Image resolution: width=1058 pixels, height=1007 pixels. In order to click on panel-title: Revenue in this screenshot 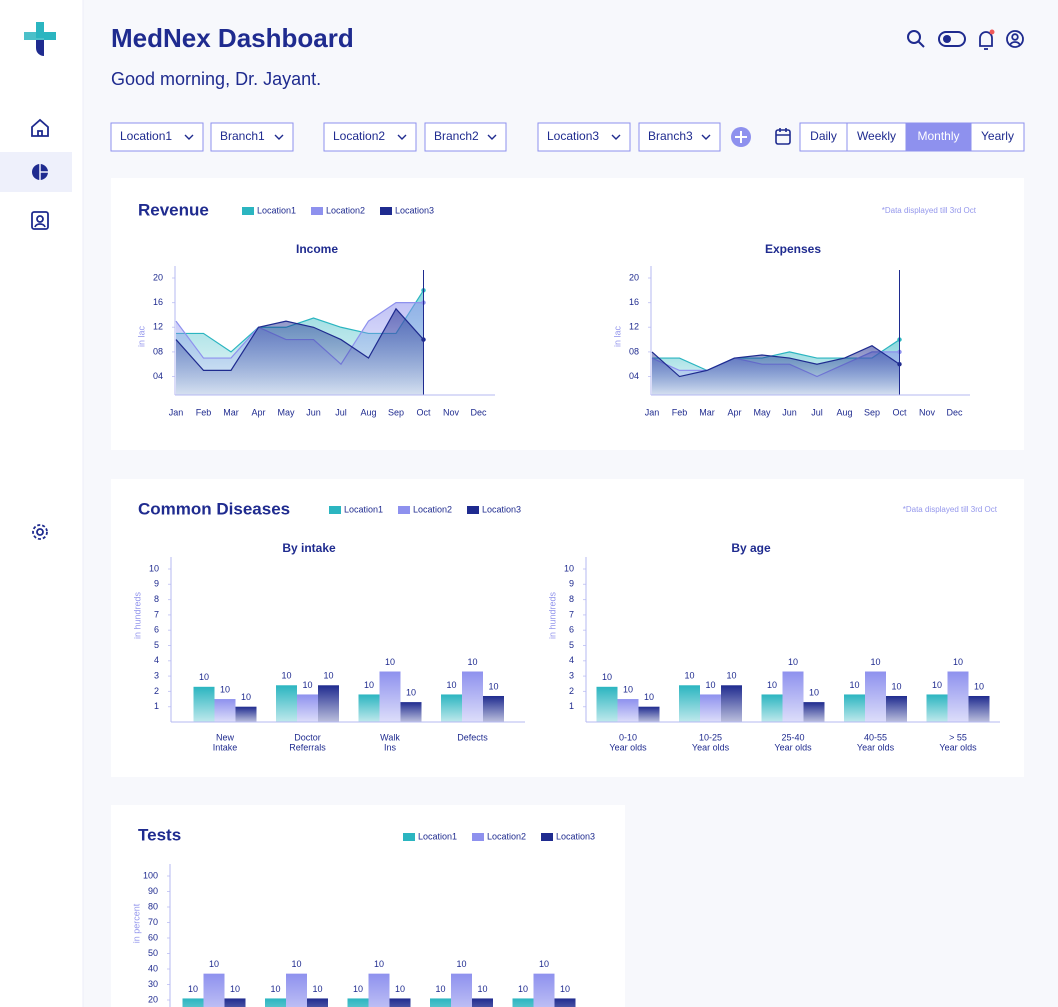, I will do `click(173, 209)`.